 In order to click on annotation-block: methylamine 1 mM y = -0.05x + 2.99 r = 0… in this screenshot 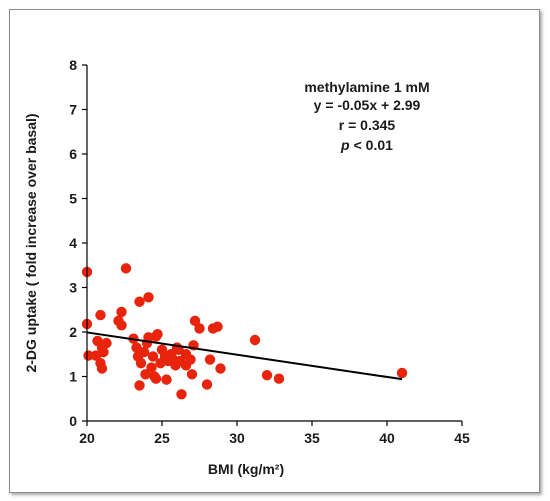, I will do `click(366, 116)`.